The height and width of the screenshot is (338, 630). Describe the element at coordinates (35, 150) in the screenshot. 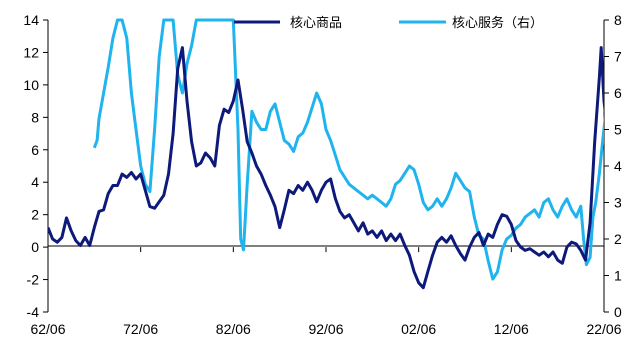

I see `left-tick-label: 6` at that location.